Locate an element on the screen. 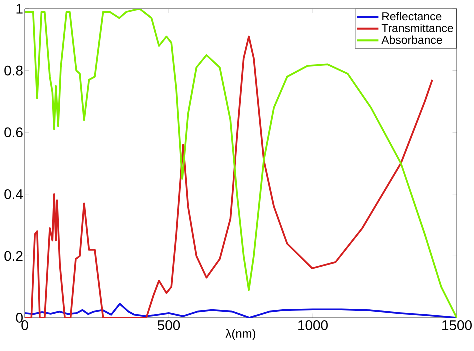  line-series is located at coordinates (241, 310).